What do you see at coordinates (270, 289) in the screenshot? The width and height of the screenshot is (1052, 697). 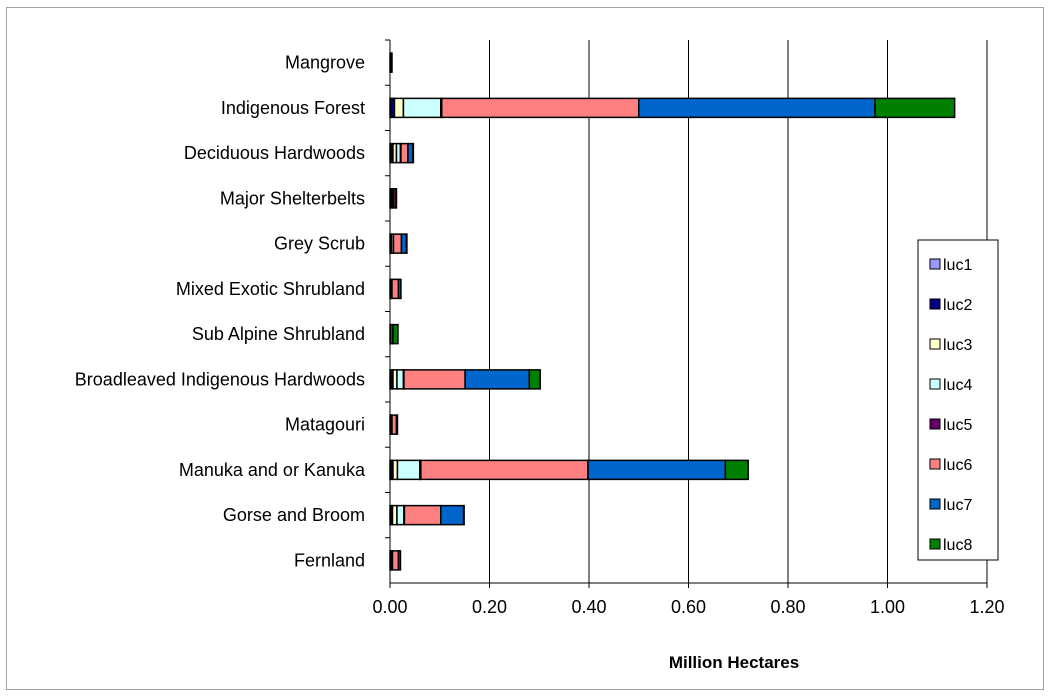 I see `category-label: Mixed Exotic Shrubland` at bounding box center [270, 289].